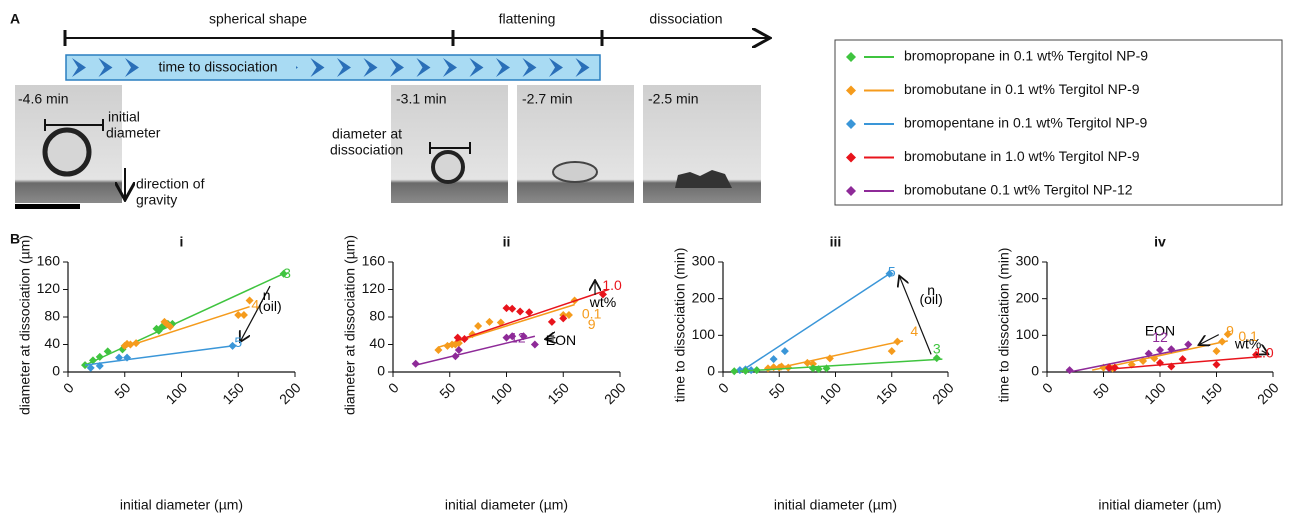 This screenshot has width=1293, height=516. Describe the element at coordinates (1160, 242) in the screenshot. I see `chart-title: iv` at that location.